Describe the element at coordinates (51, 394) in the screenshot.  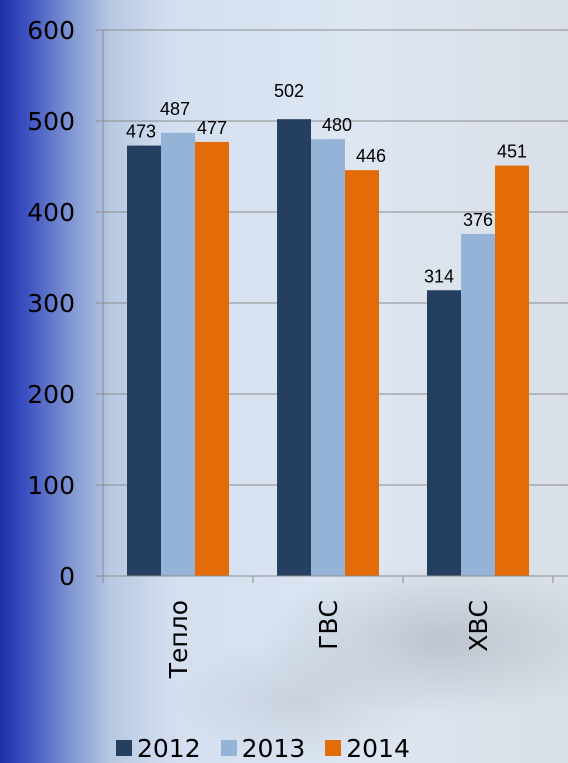
I see `y-tick-label: 200` at that location.